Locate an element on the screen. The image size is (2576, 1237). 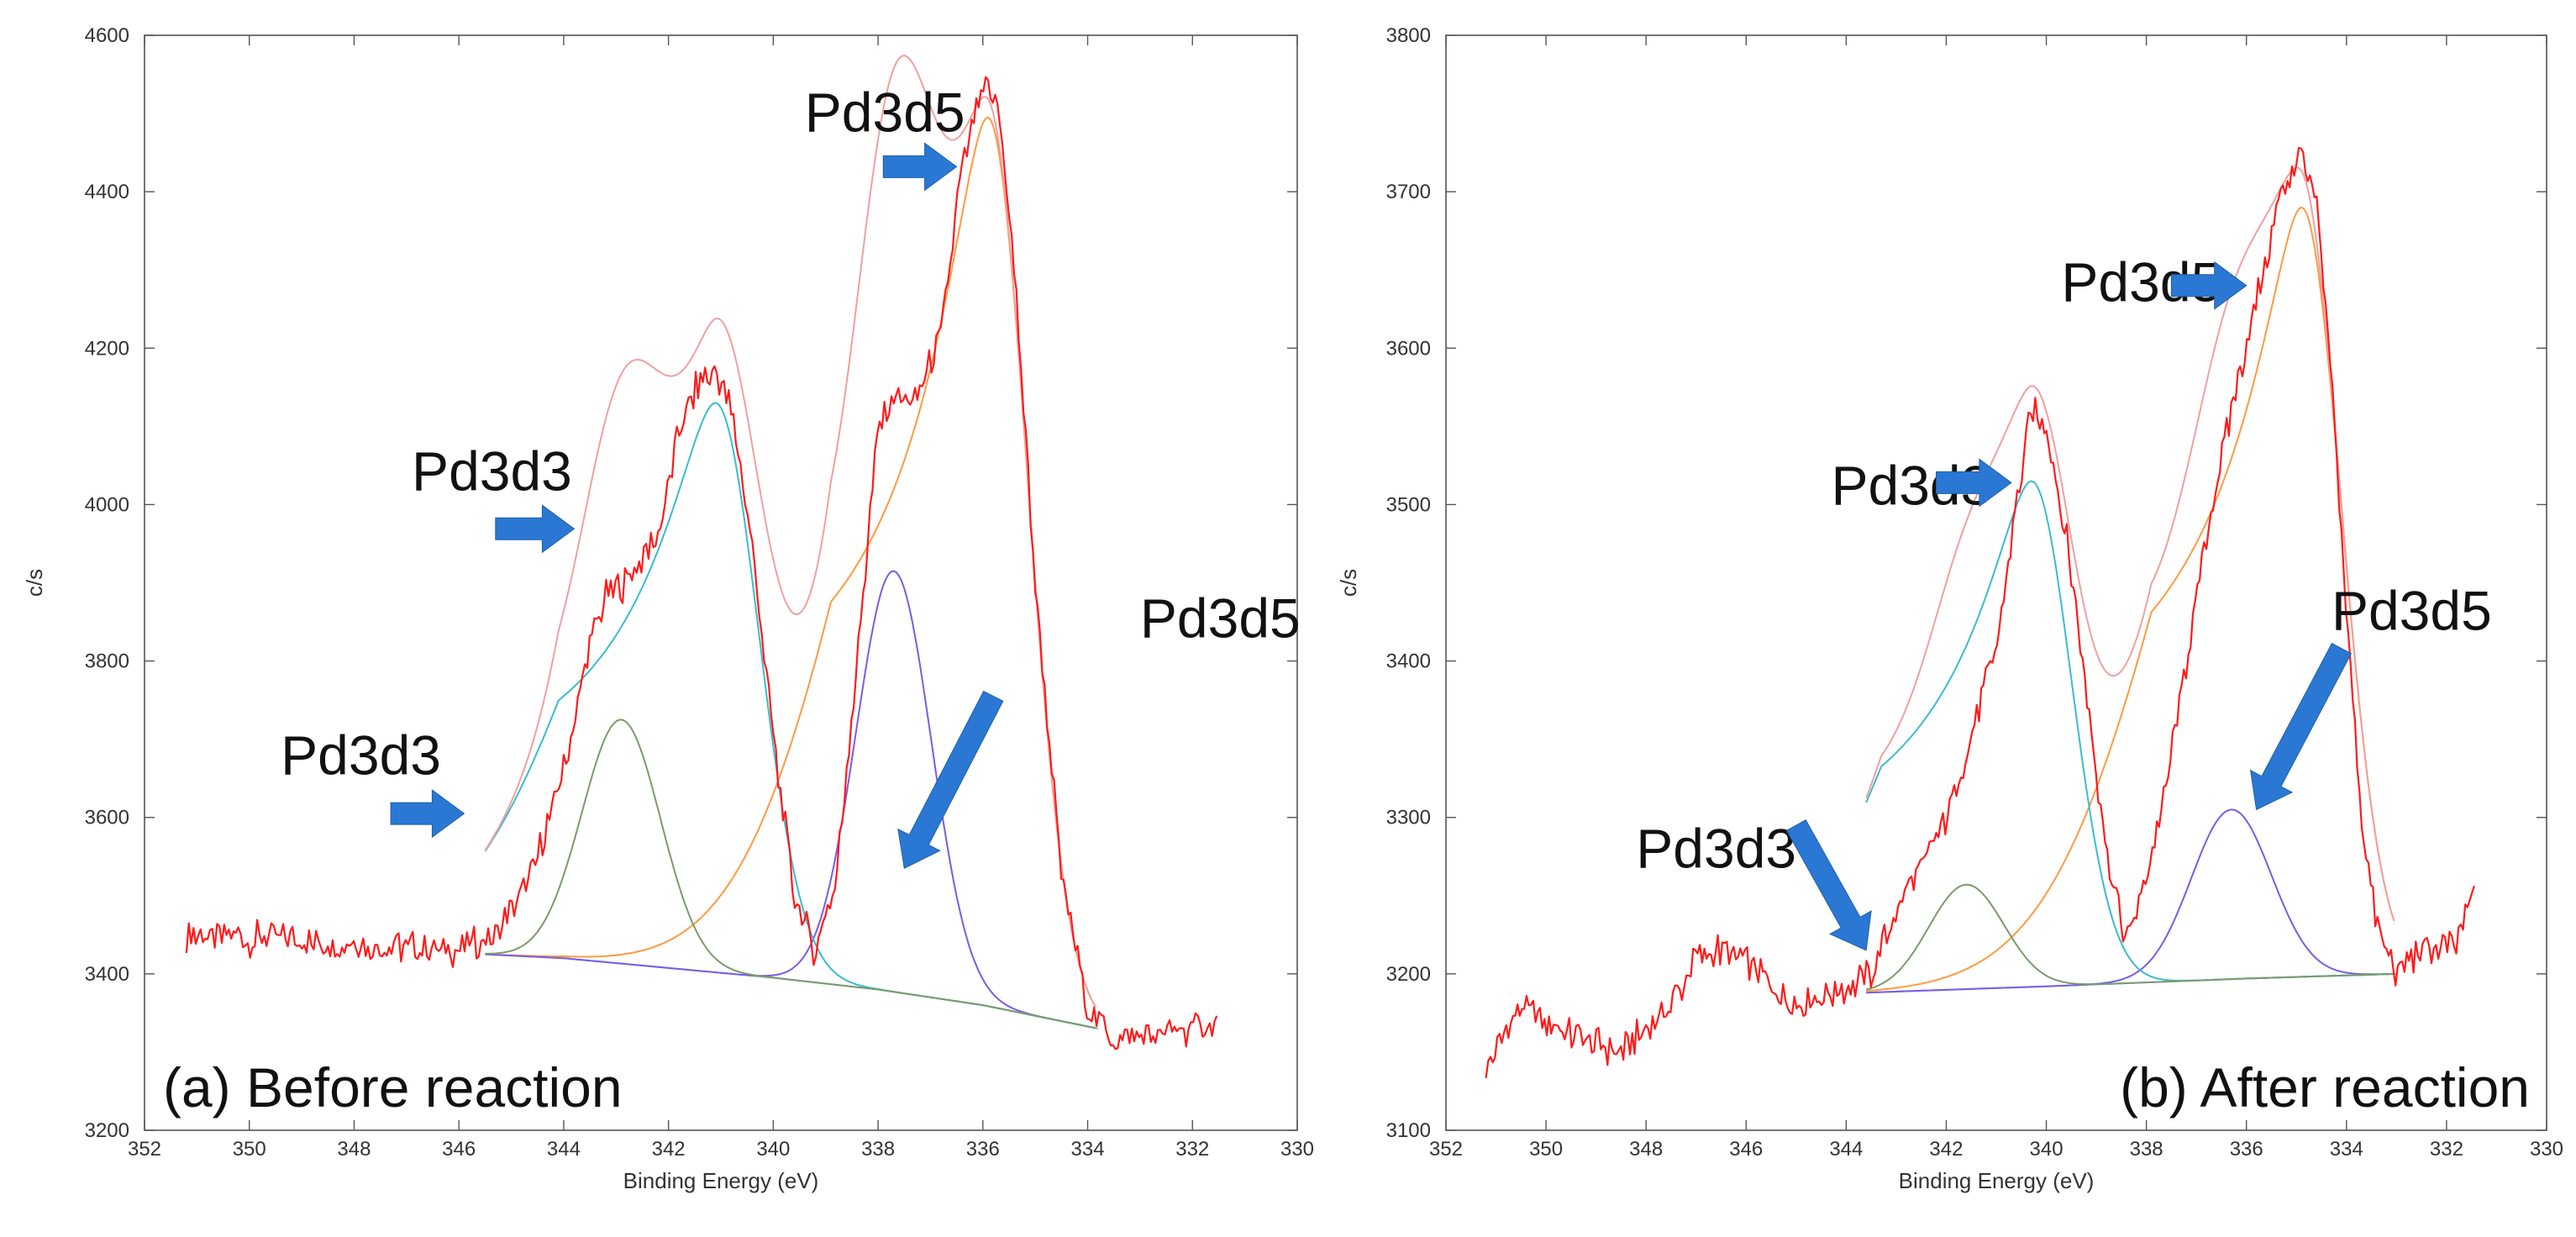
y-tick-label: 4200 is located at coordinates (107, 348).